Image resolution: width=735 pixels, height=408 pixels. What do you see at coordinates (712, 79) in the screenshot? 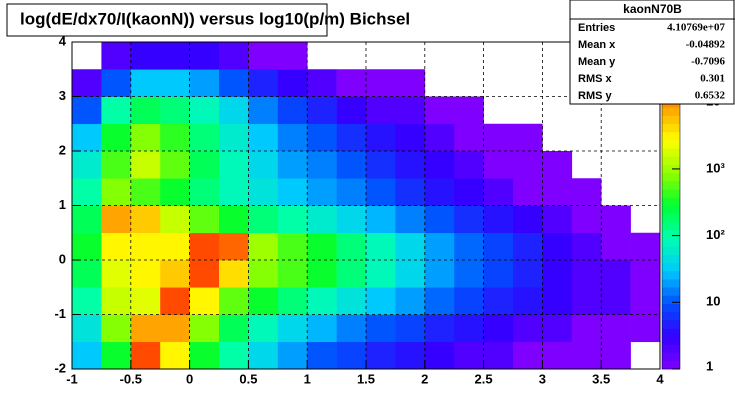
I see `stats-value: 0.301` at bounding box center [712, 79].